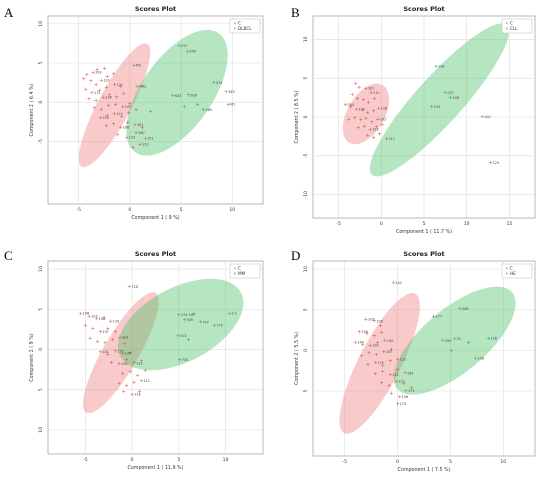  I want to click on point-label: 147, so click(128, 107).